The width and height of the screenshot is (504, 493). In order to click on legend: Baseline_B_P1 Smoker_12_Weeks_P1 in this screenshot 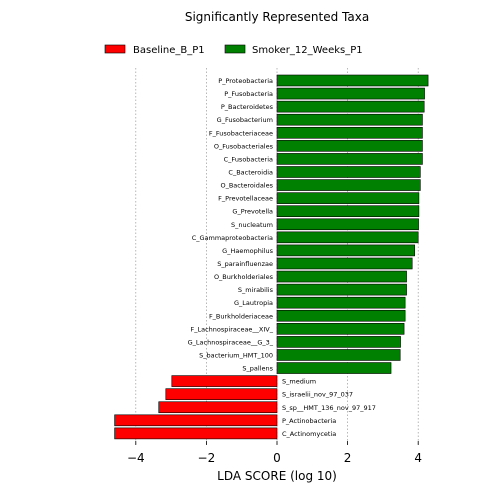, I will do `click(233, 50)`.